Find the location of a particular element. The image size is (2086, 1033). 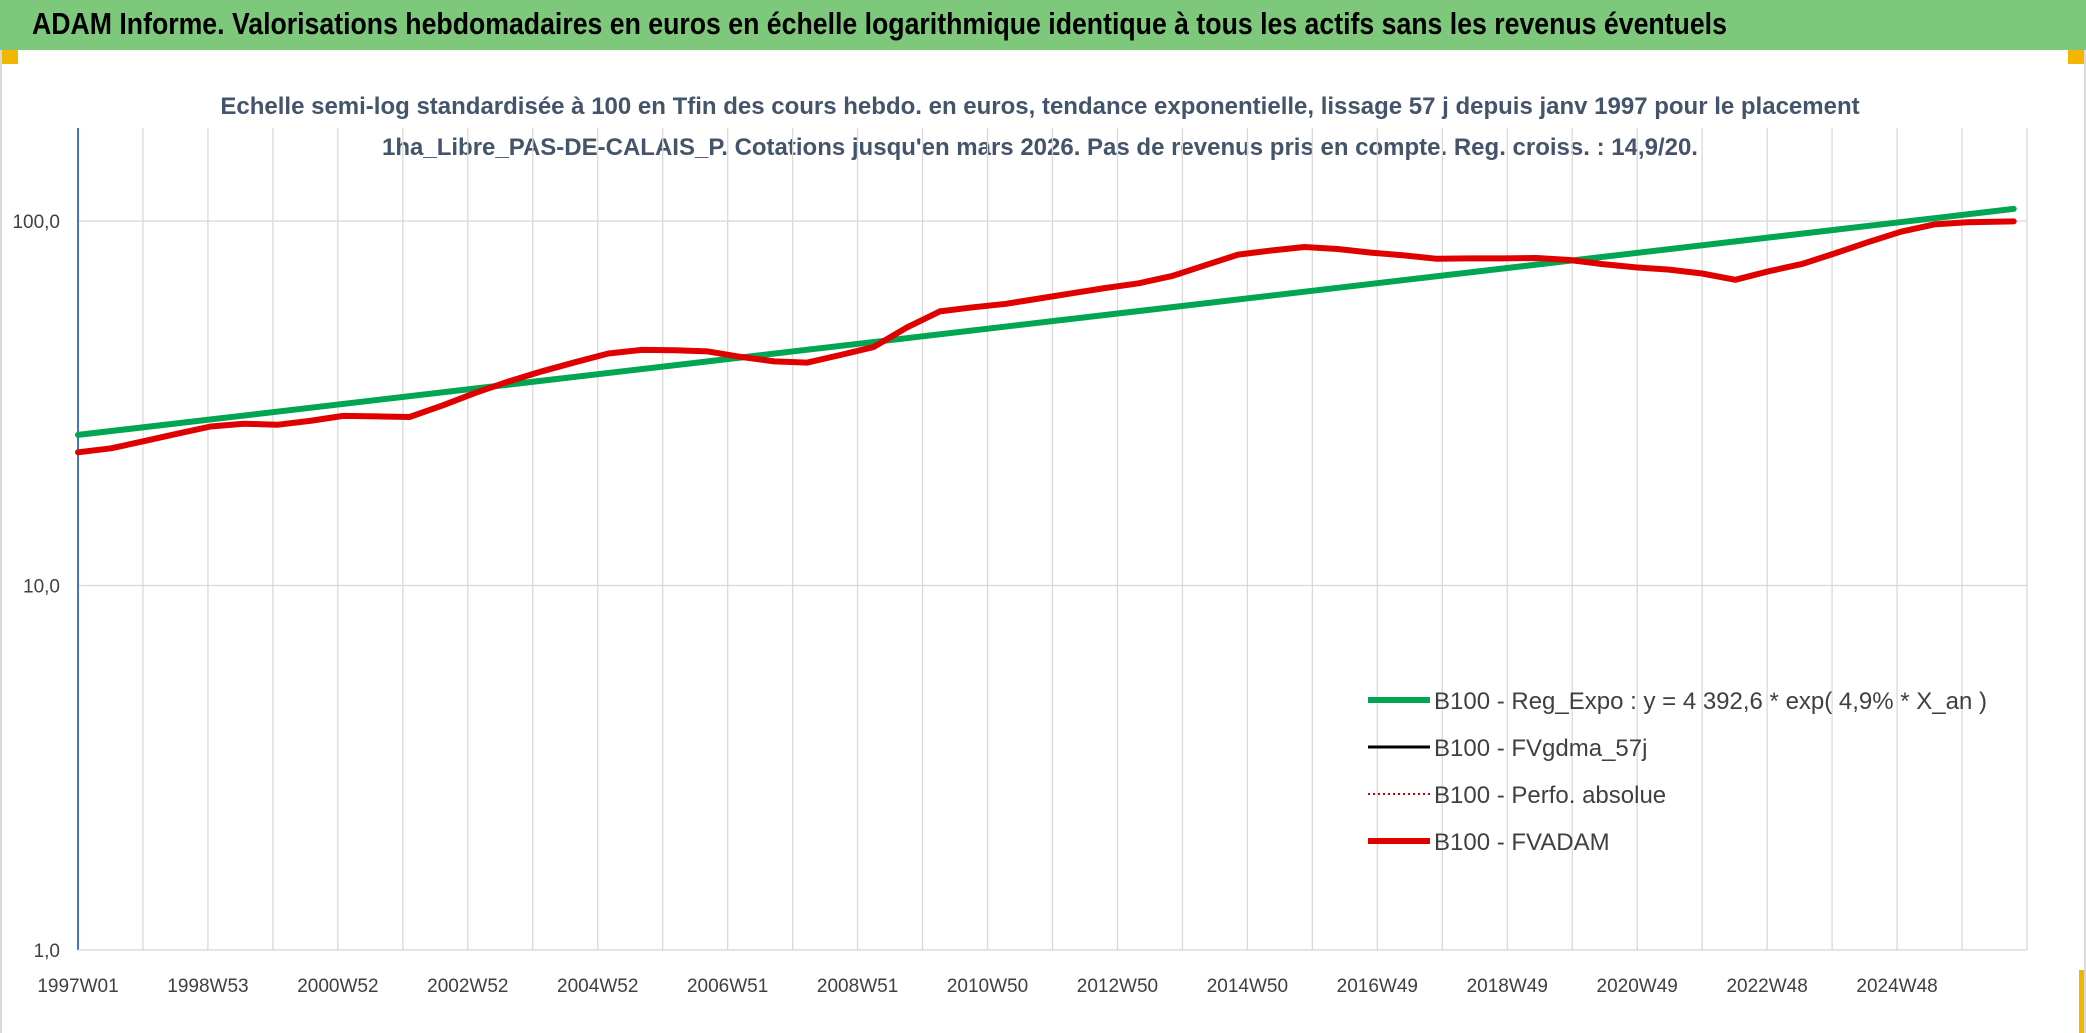

x-tick-label: 2018W49 is located at coordinates (1507, 986).